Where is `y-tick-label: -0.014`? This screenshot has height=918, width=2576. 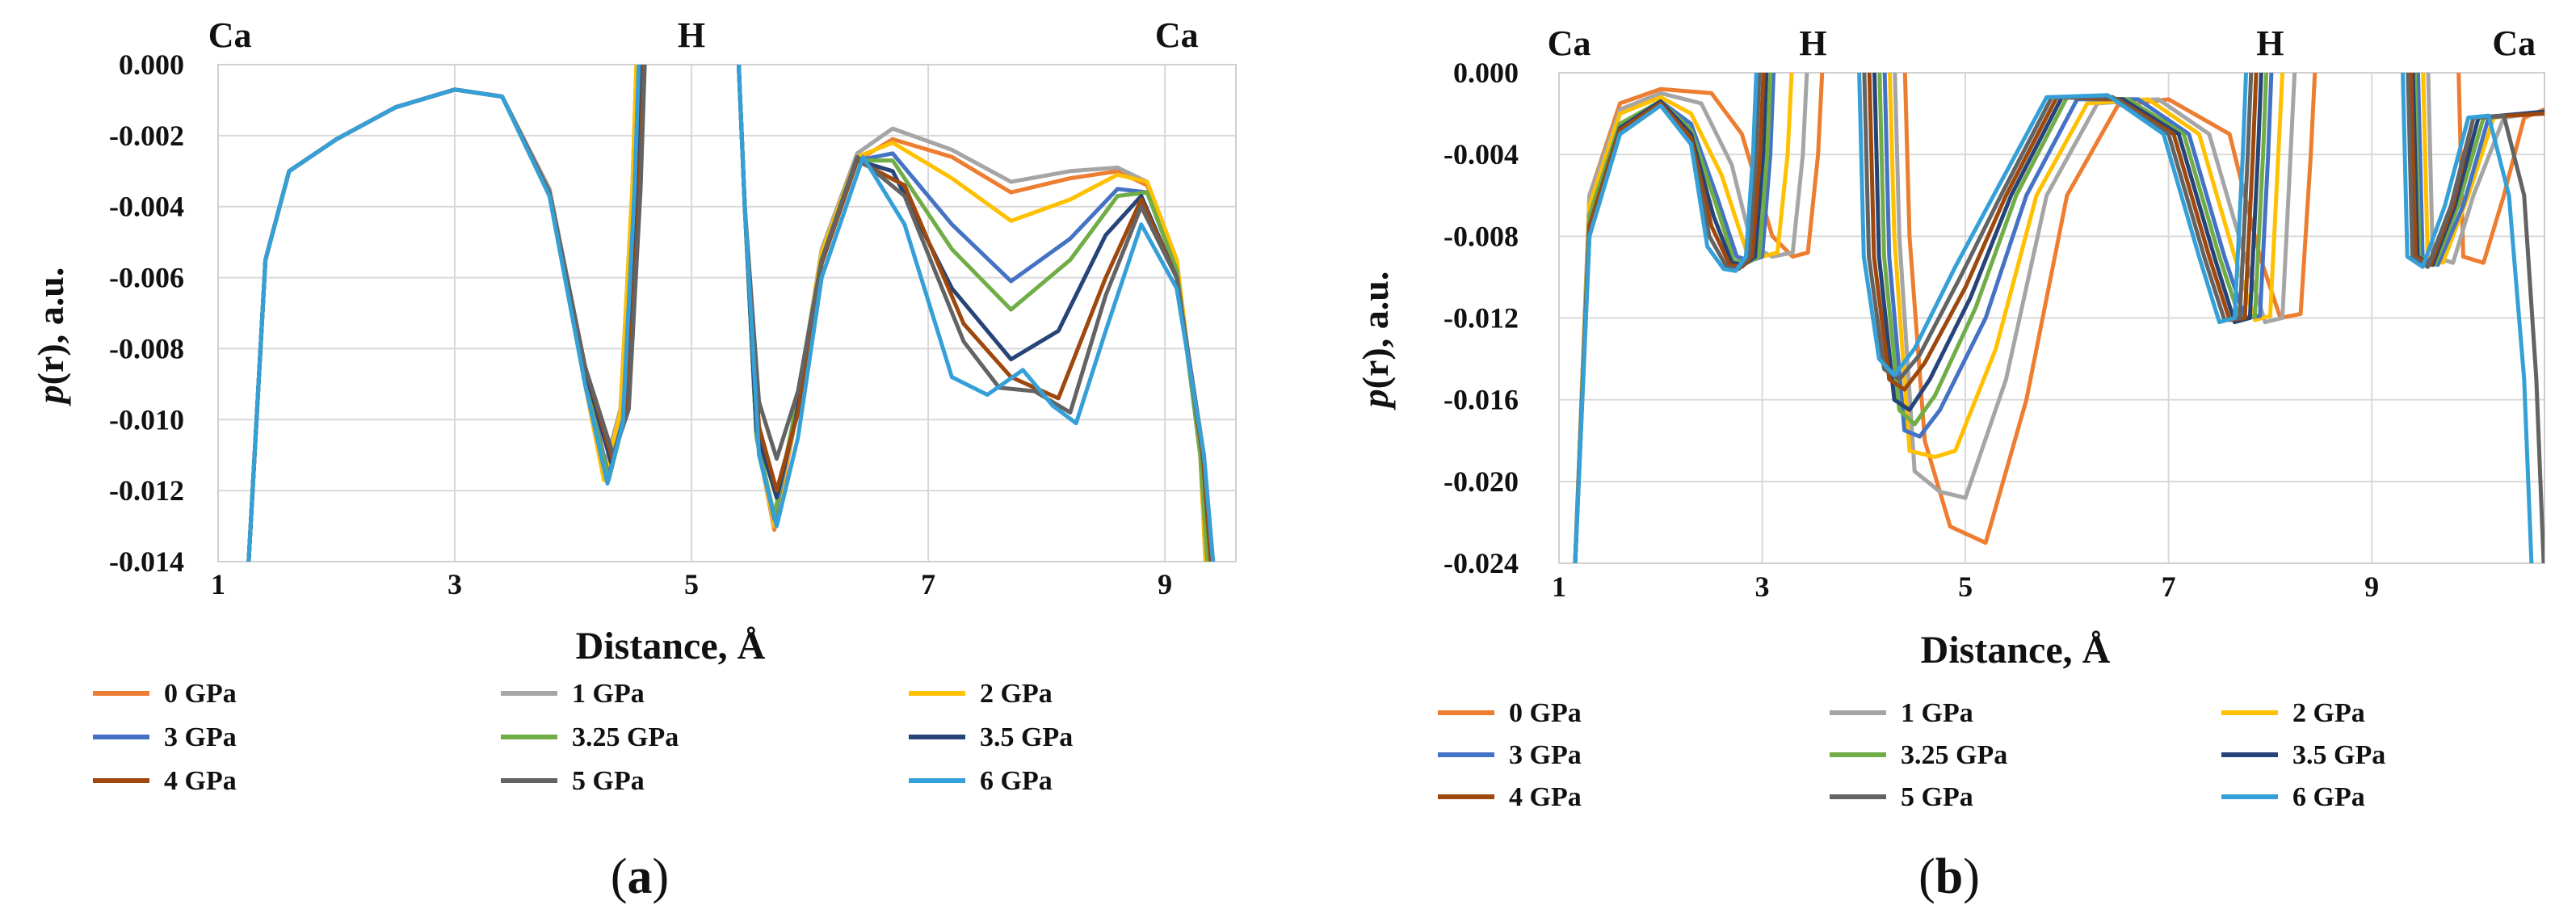 y-tick-label: -0.014 is located at coordinates (146, 561).